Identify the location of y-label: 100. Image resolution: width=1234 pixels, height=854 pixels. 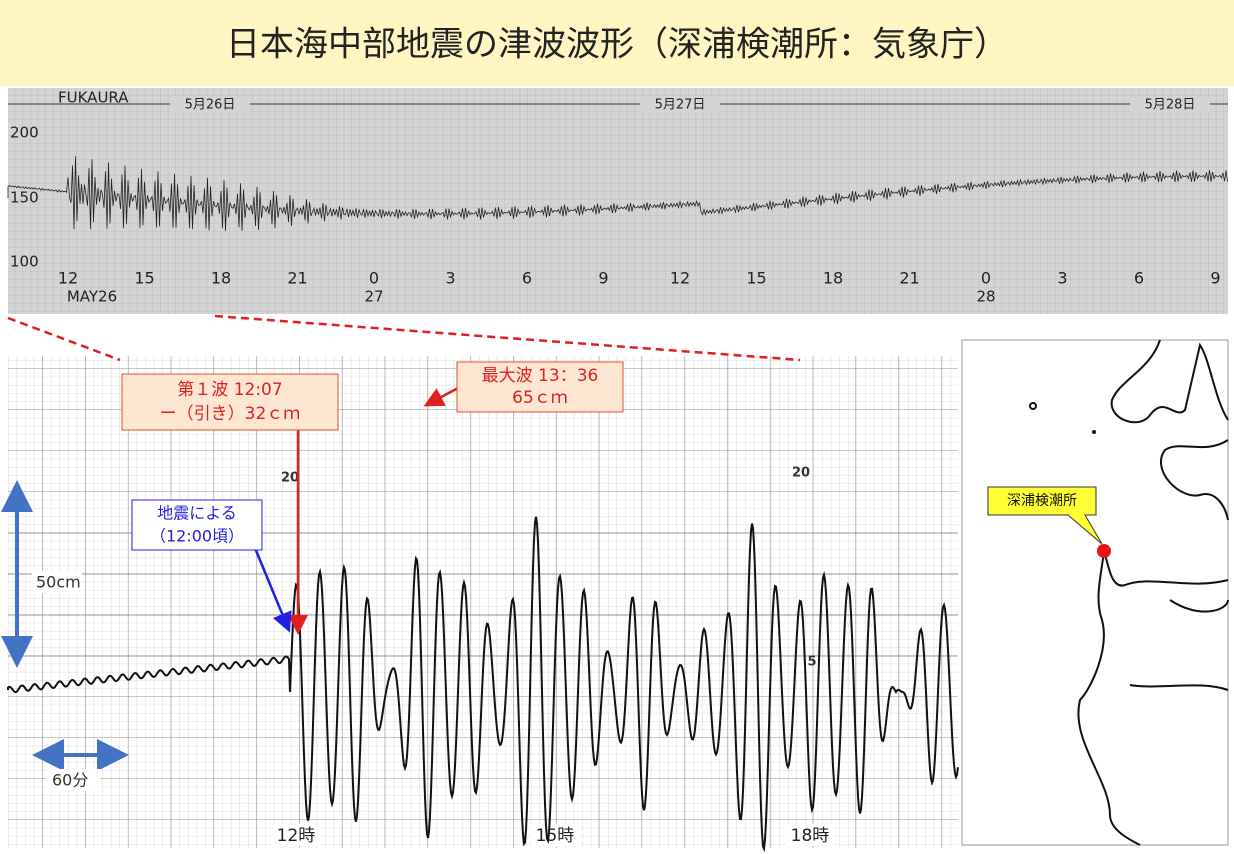
(24, 262).